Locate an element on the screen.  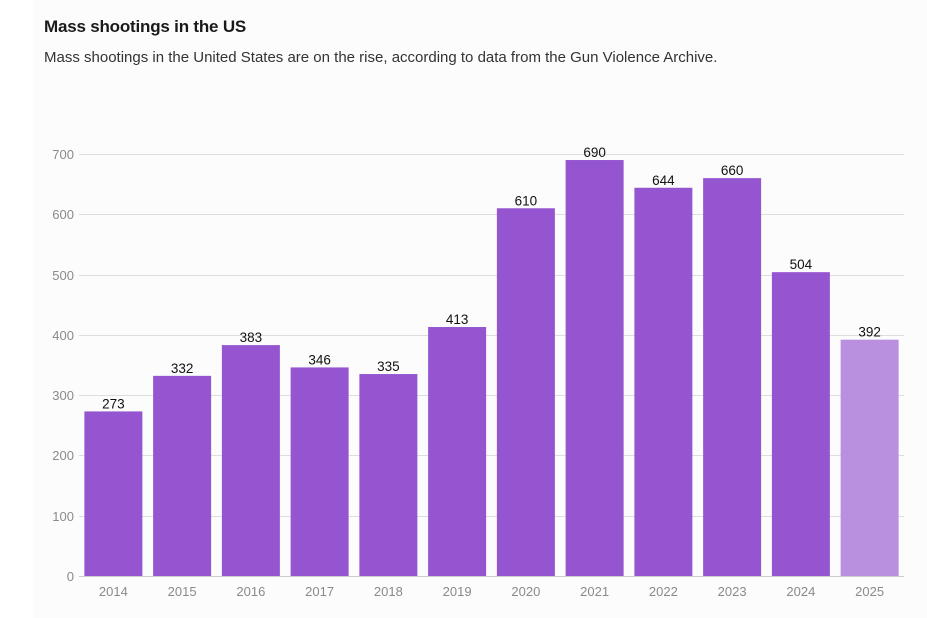
chart-title: Mass shootings in the US is located at coordinates (145, 26).